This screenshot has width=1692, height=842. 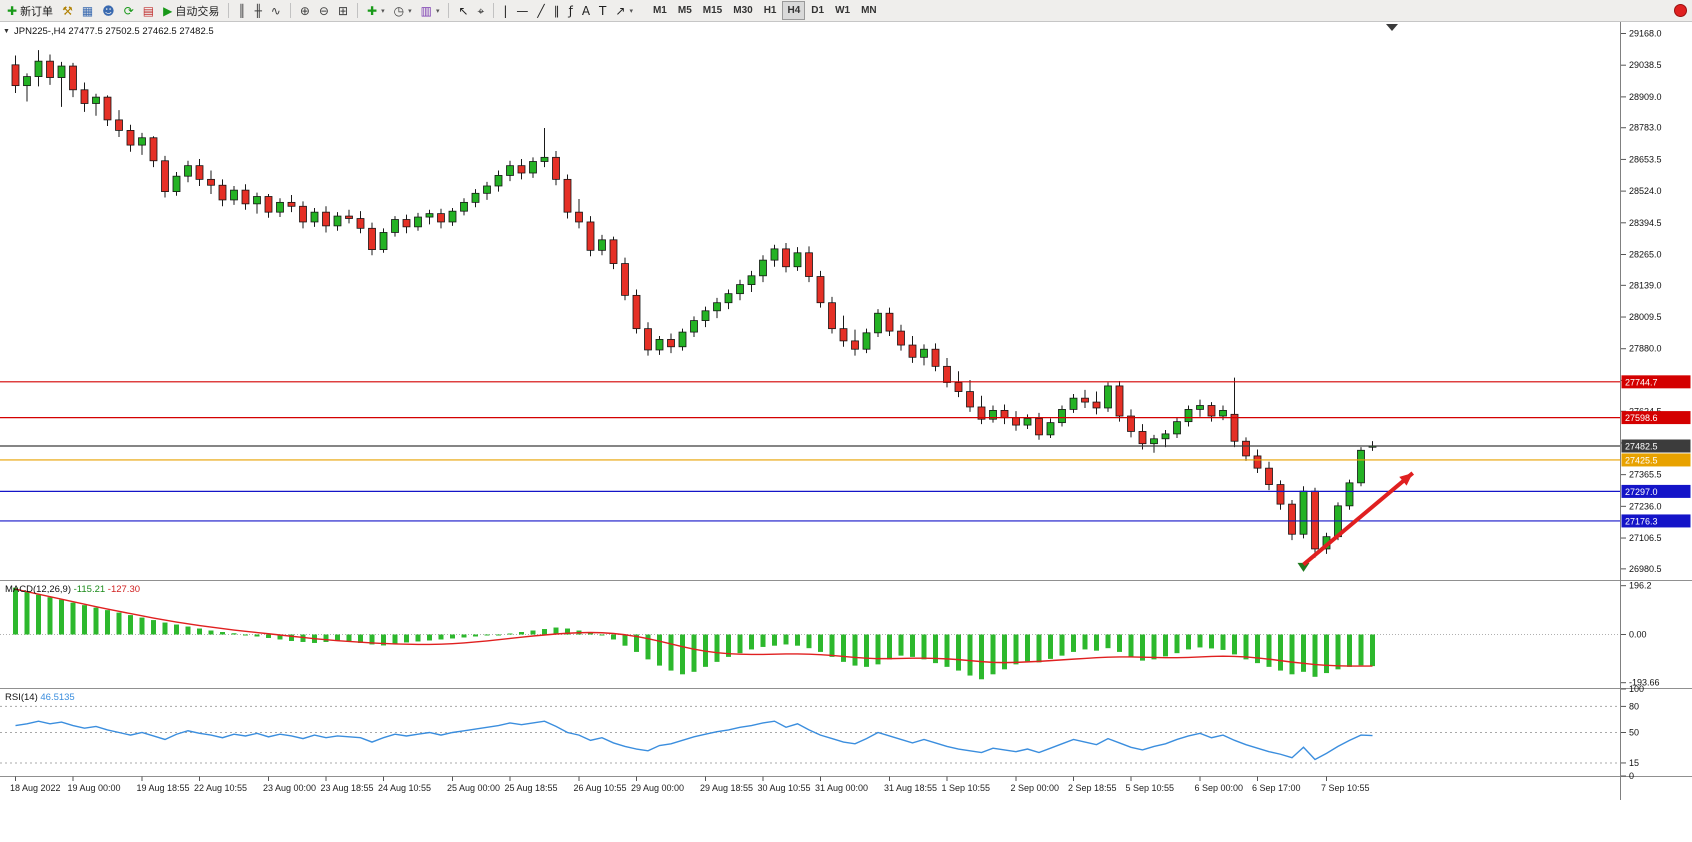 I want to click on price-label: 27598.6, so click(x=1656, y=418).